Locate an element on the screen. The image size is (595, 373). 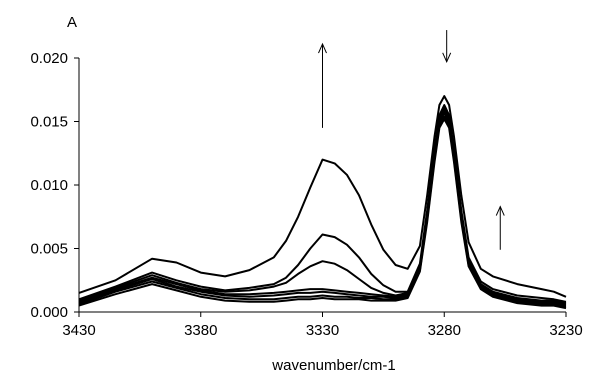
y-tick-label: 0.010 is located at coordinates (49, 185).